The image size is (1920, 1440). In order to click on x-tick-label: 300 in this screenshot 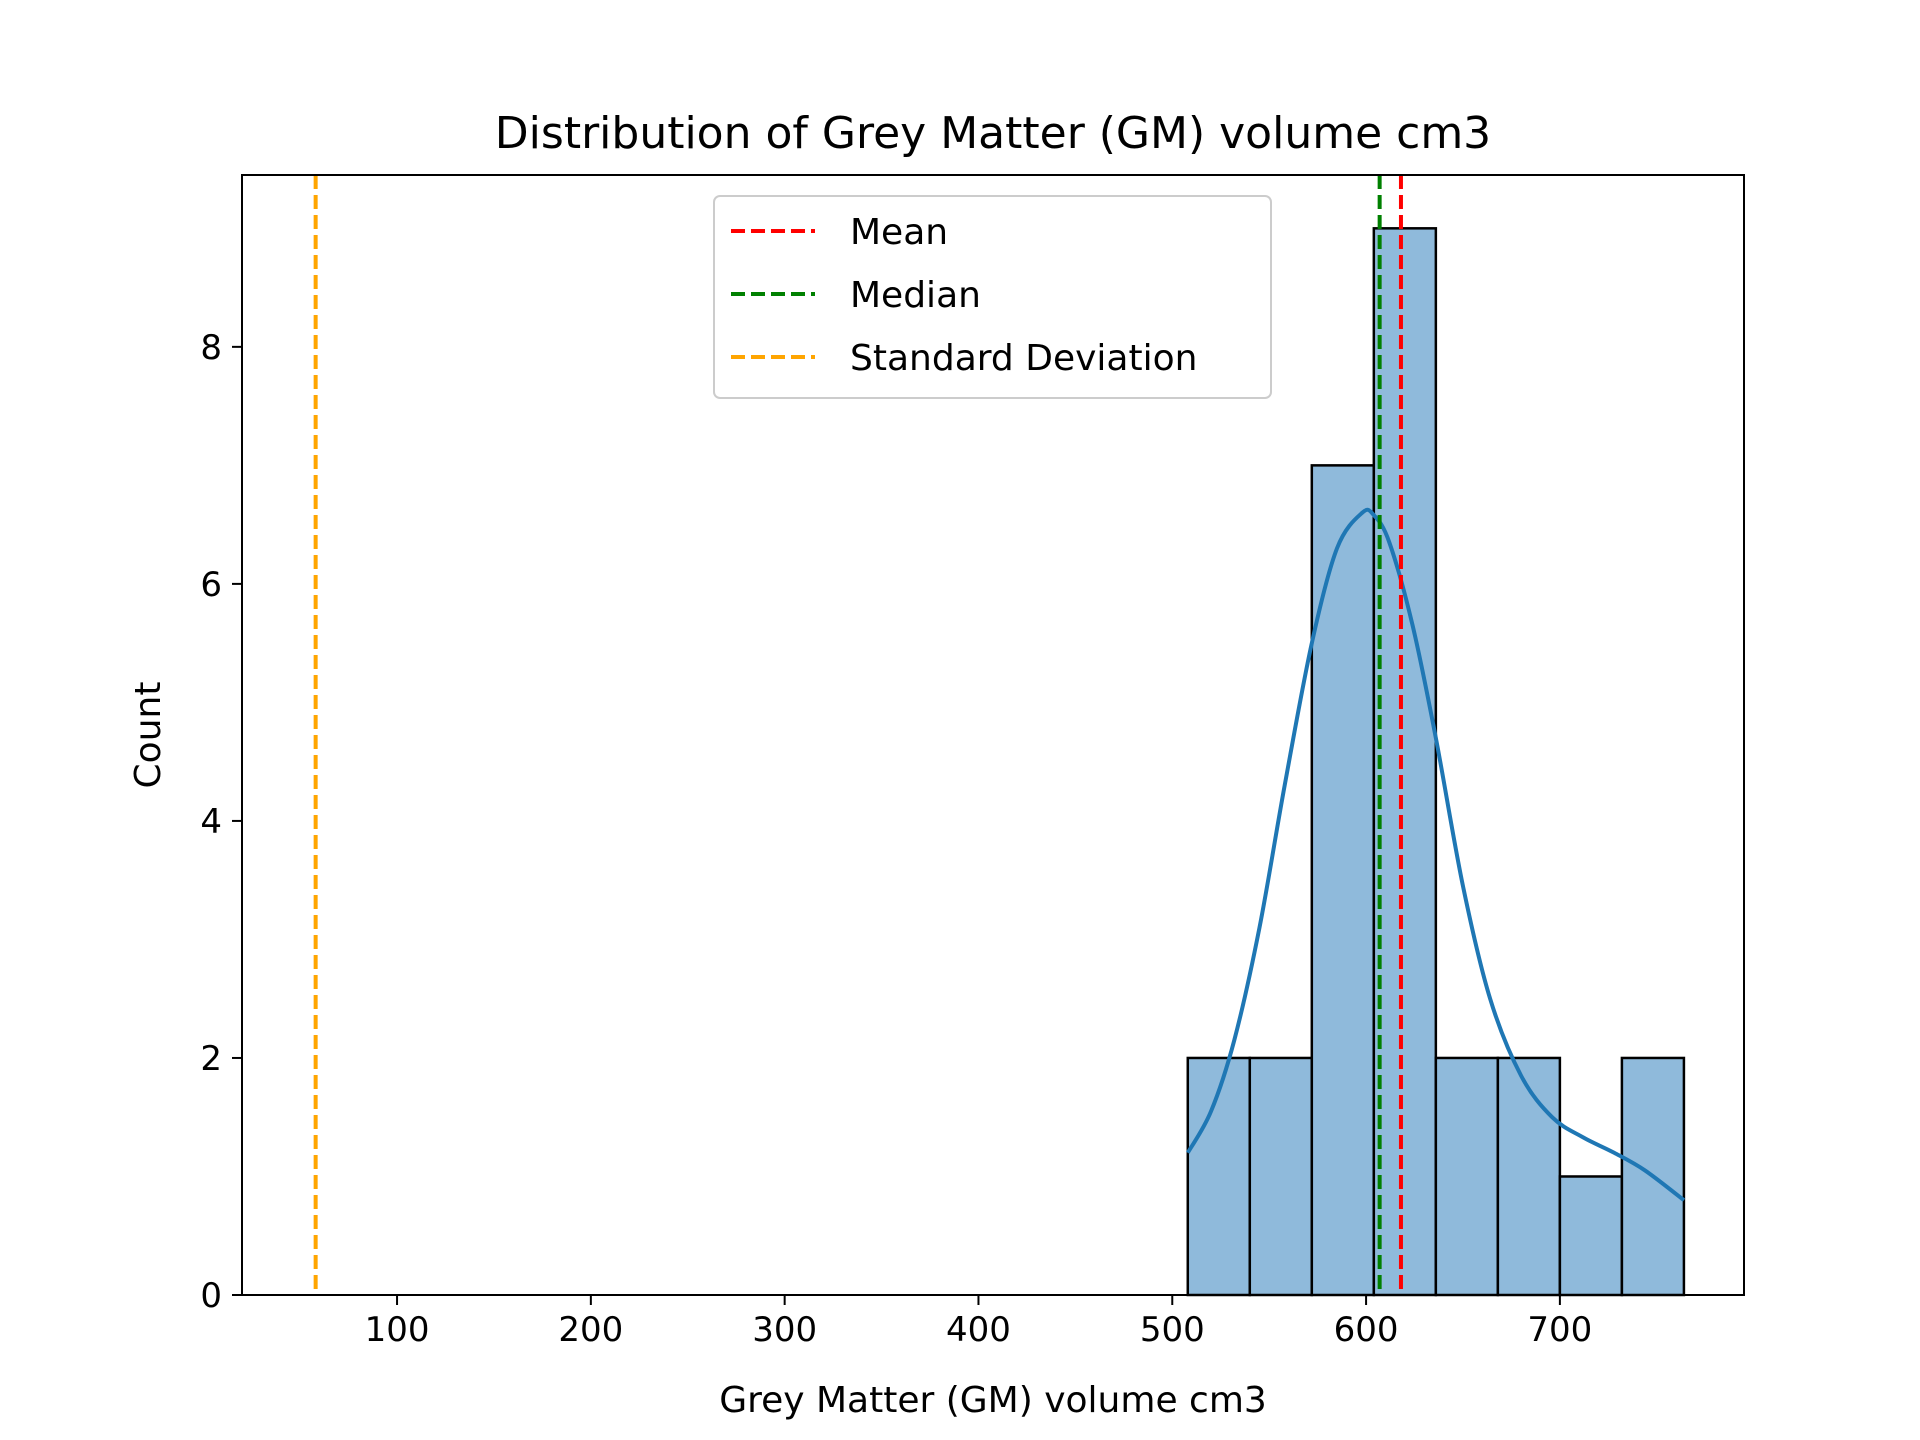, I will do `click(784, 1330)`.